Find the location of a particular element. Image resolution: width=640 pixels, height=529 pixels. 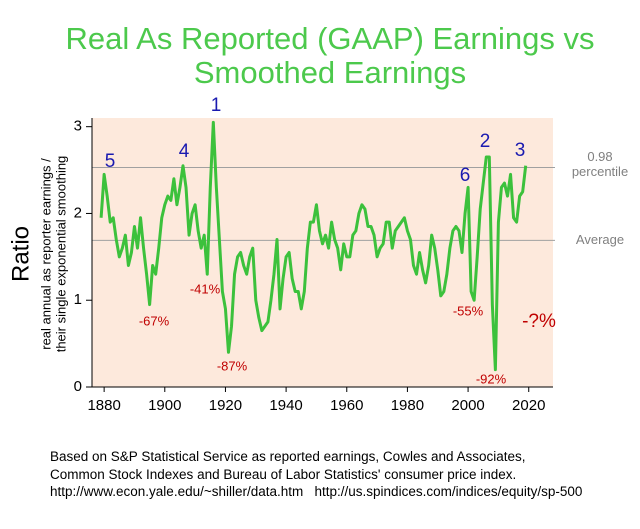

annotation: 6 is located at coordinates (465, 175).